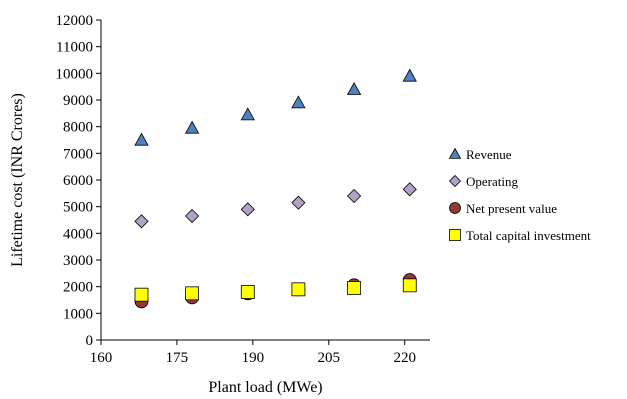  Describe the element at coordinates (528, 235) in the screenshot. I see `legend-label: Total capital investment` at that location.